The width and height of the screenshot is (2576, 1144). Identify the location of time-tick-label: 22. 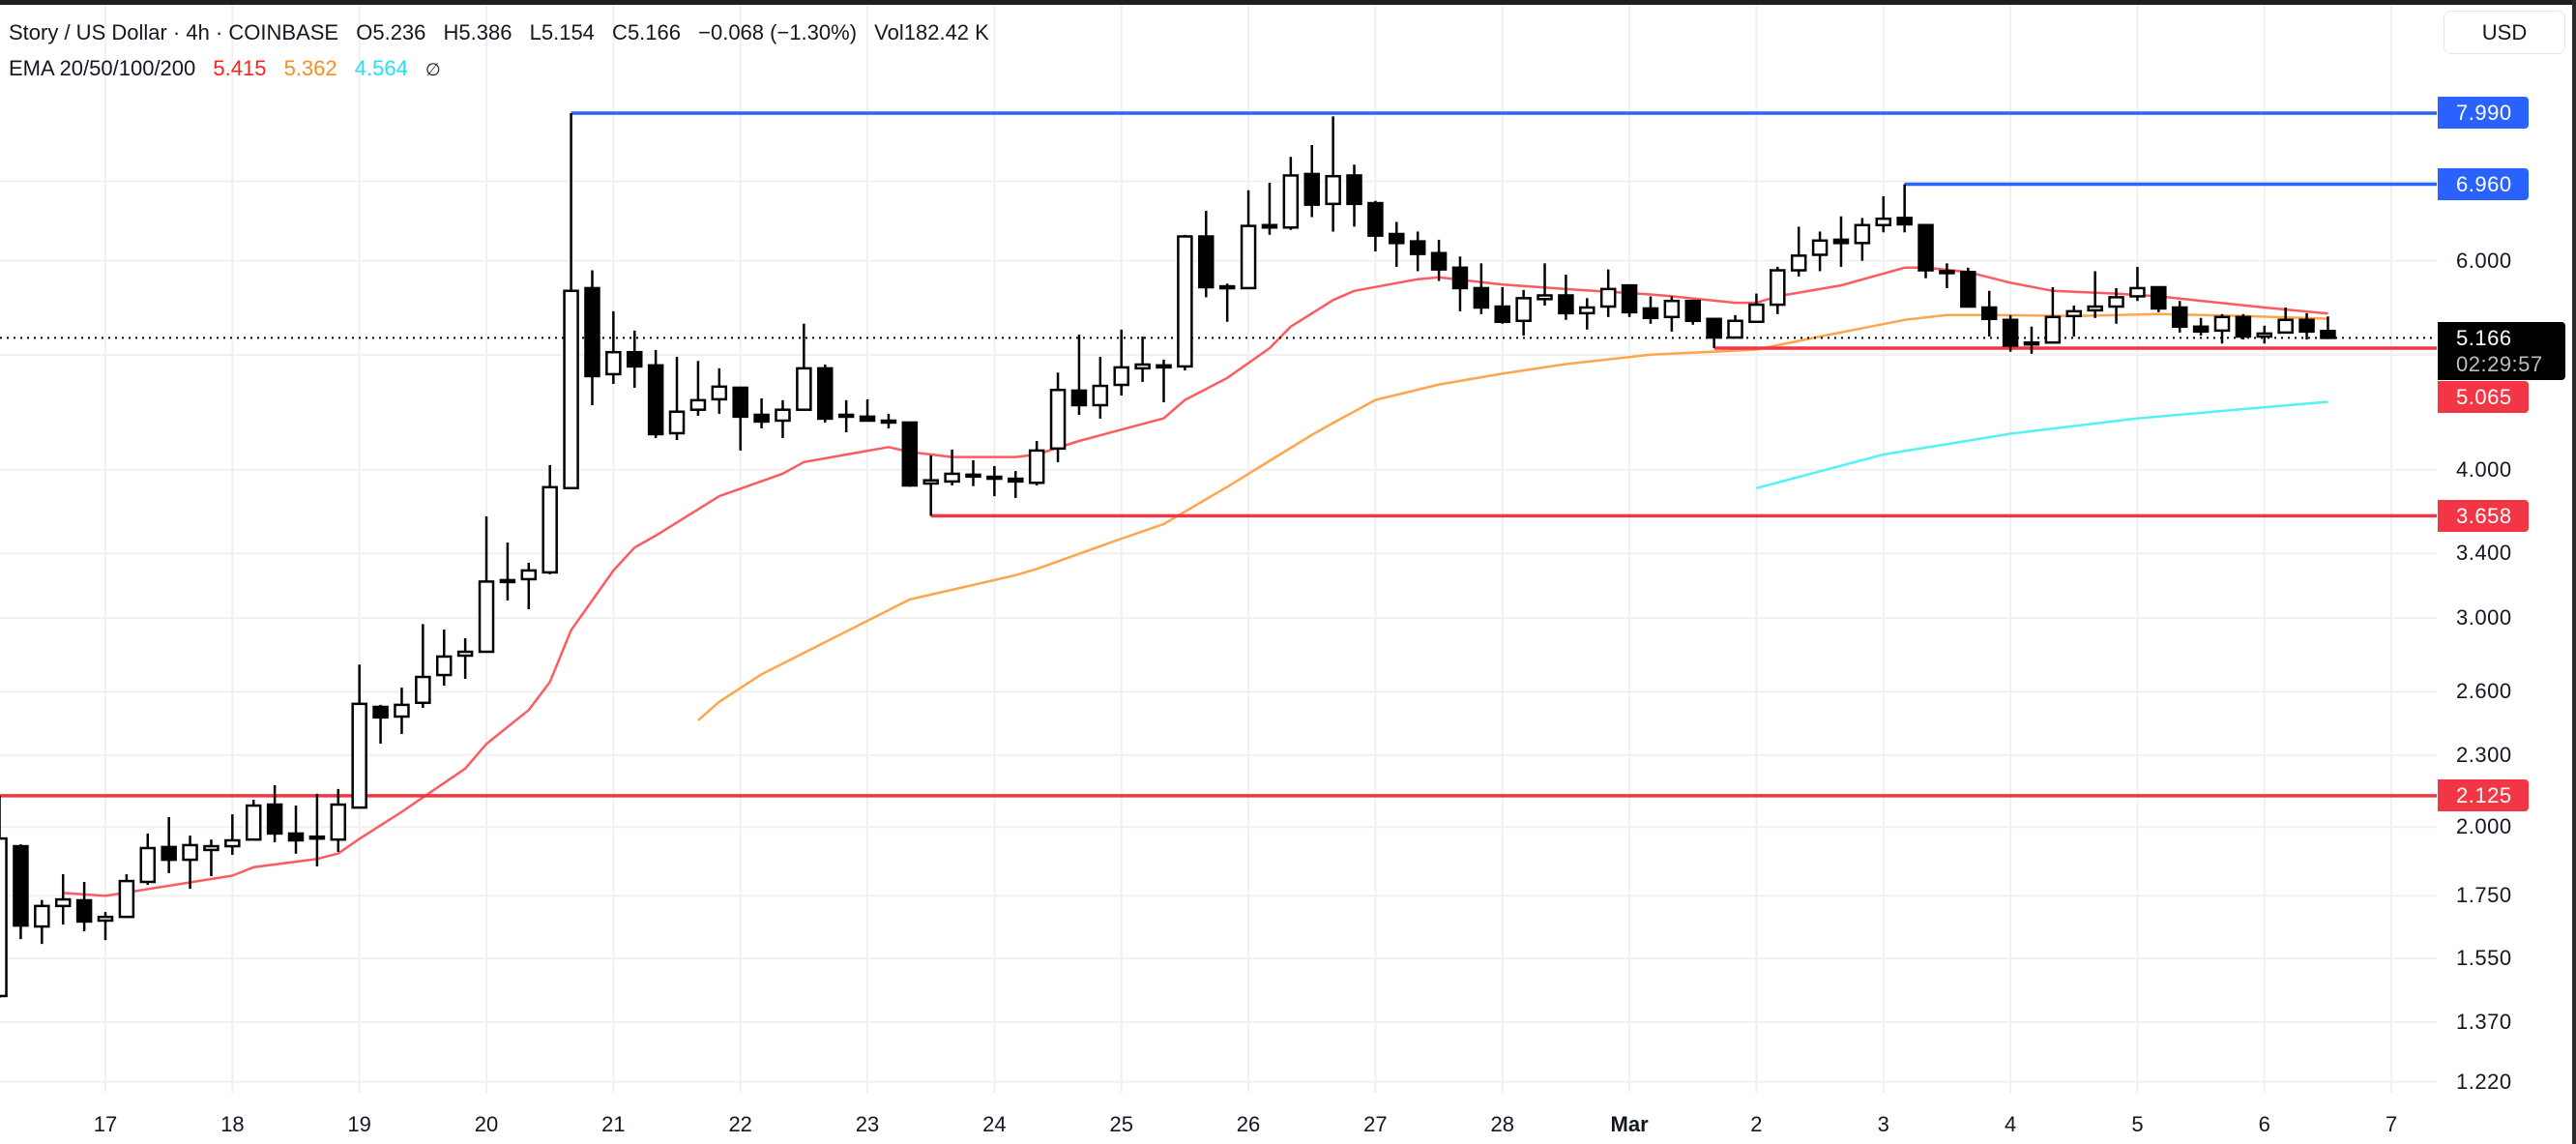
(740, 1124).